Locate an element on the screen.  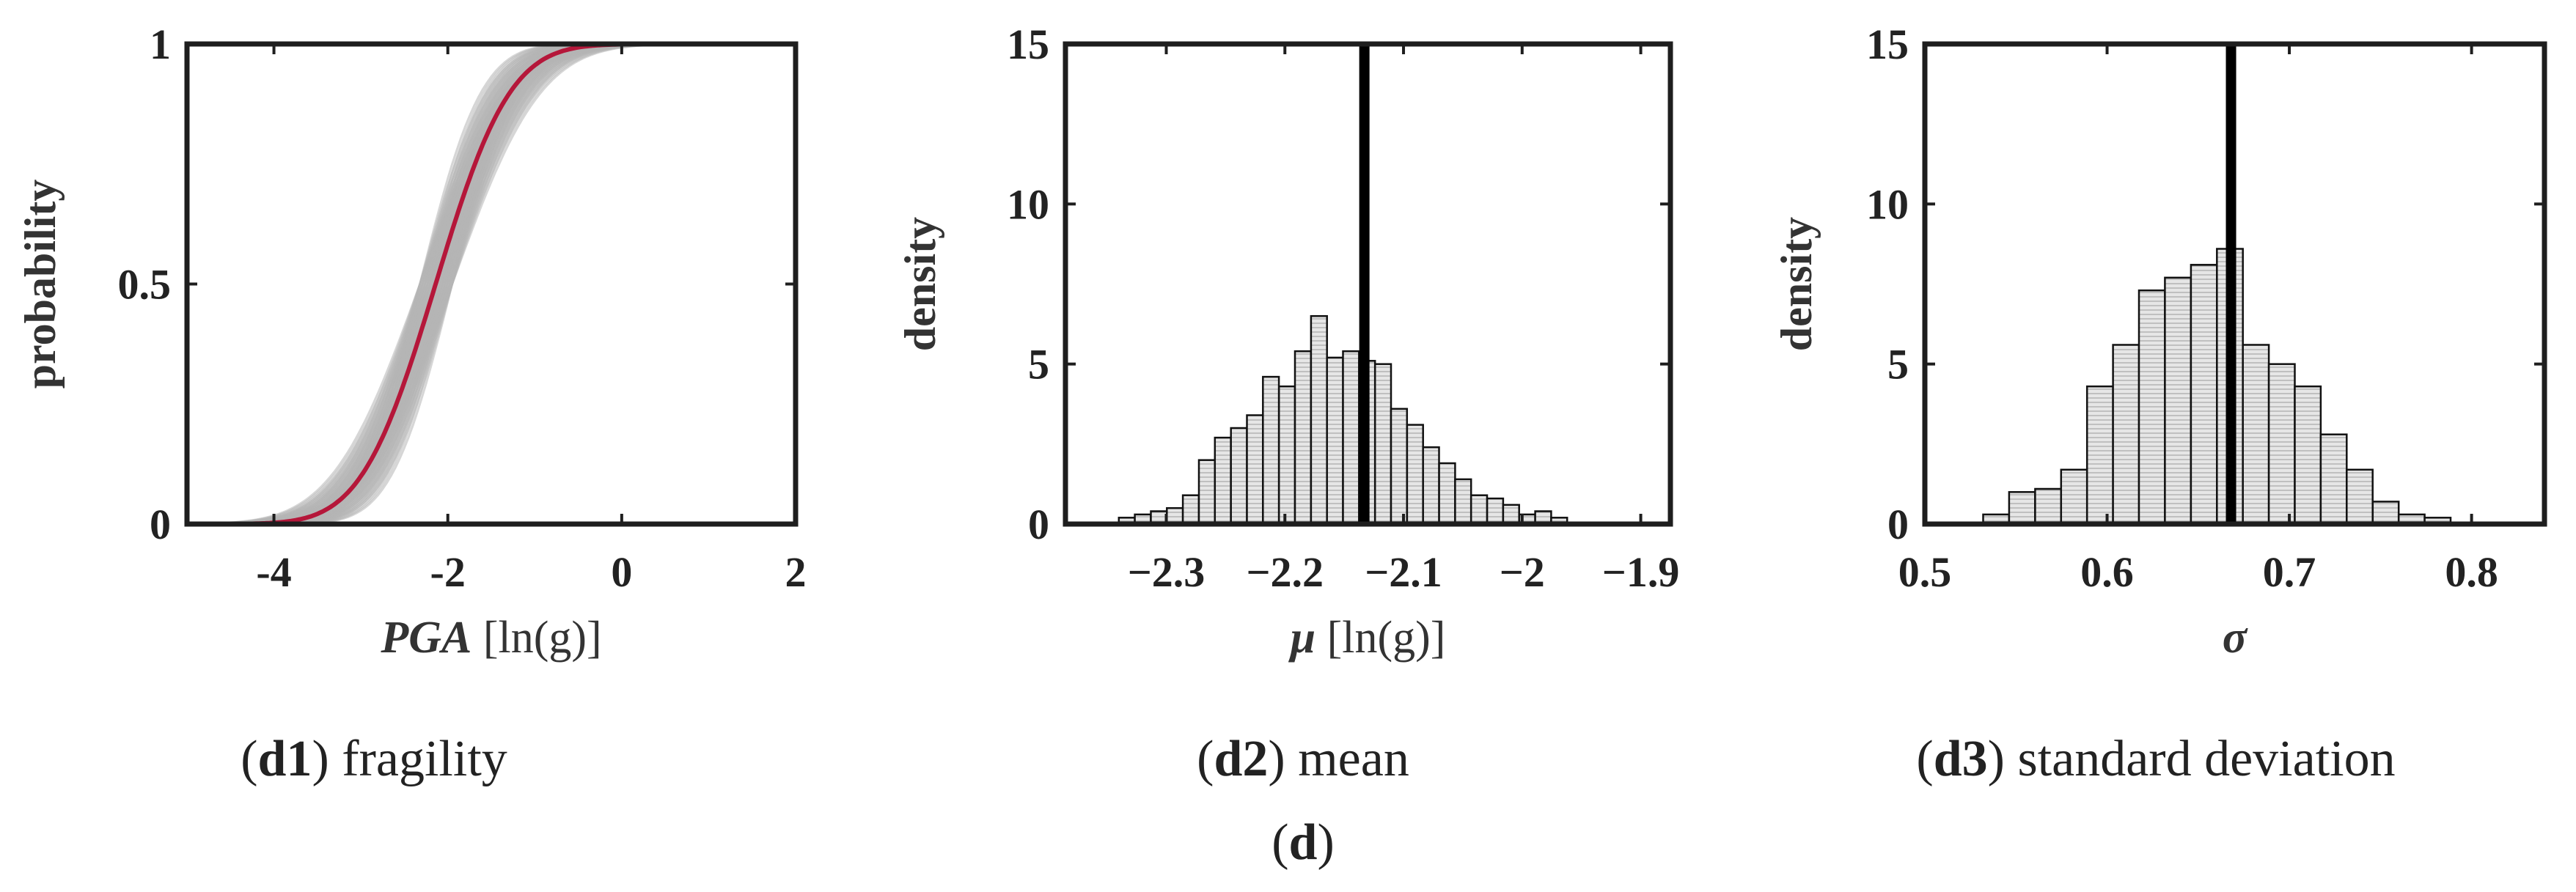
d1-median-curve is located at coordinates (492, 284).